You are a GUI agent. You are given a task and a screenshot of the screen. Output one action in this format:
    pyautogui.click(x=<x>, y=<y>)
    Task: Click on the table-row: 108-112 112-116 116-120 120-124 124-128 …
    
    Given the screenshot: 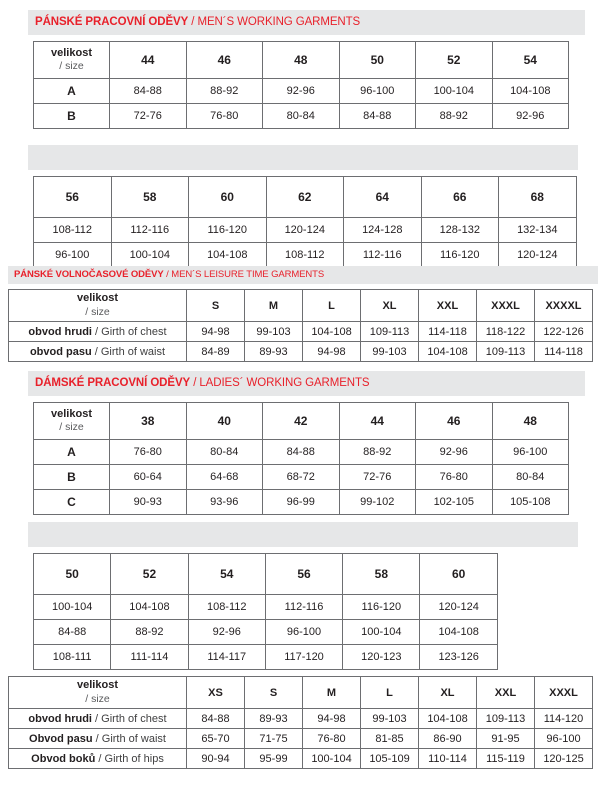 What is the action you would take?
    pyautogui.click(x=305, y=230)
    